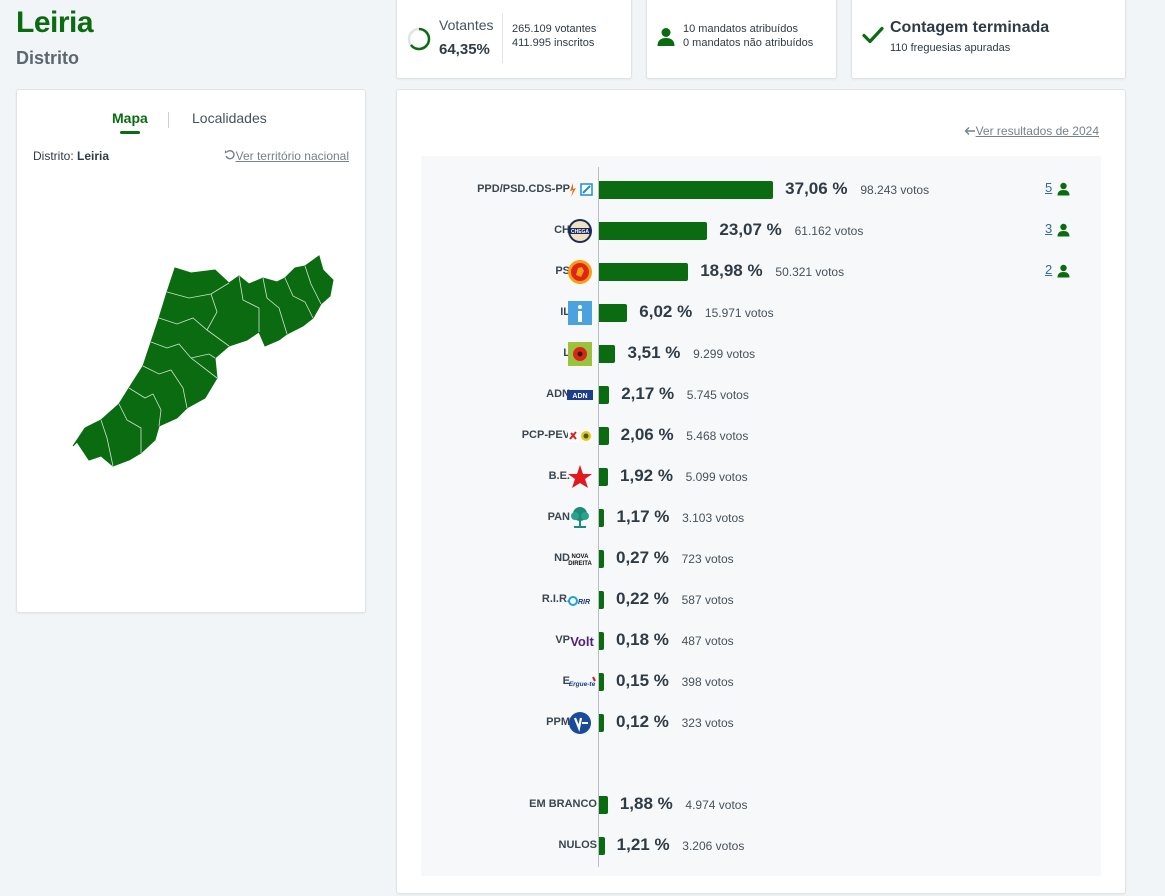 The height and width of the screenshot is (896, 1165). Describe the element at coordinates (580, 600) in the screenshot. I see `rir-logo: RIR` at that location.